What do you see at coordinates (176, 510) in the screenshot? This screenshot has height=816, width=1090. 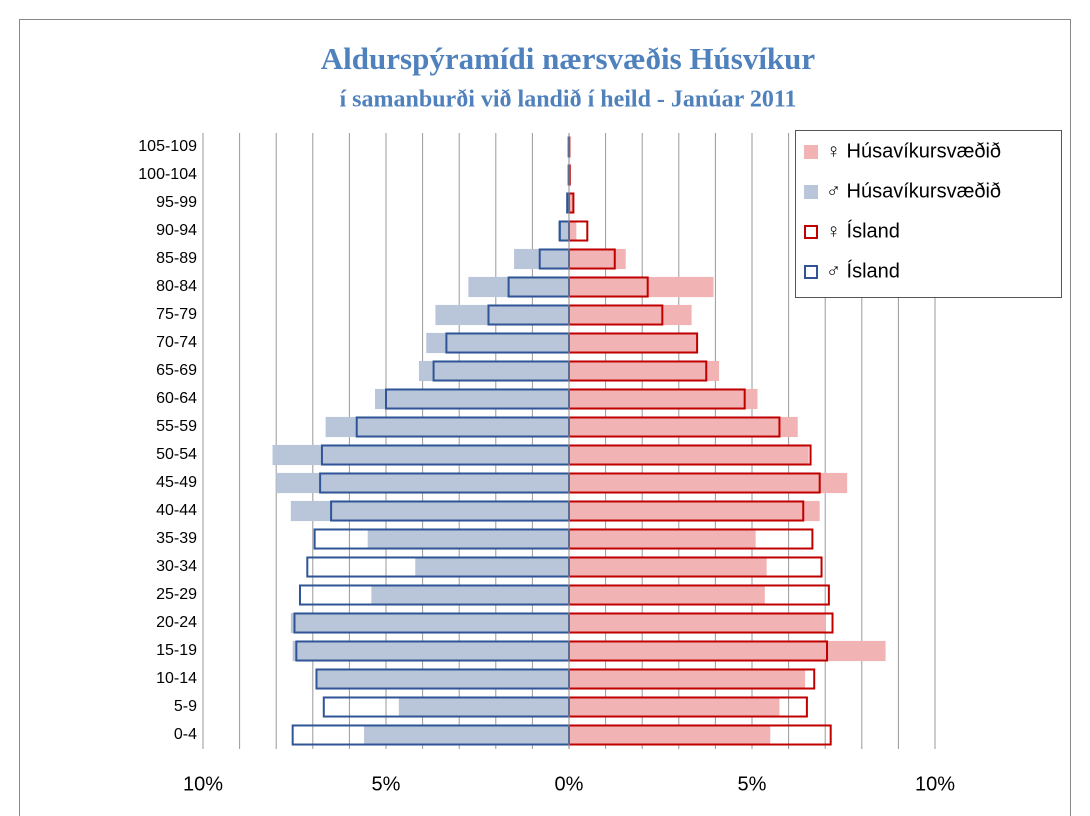 I see `y-tick-label: 40-44` at bounding box center [176, 510].